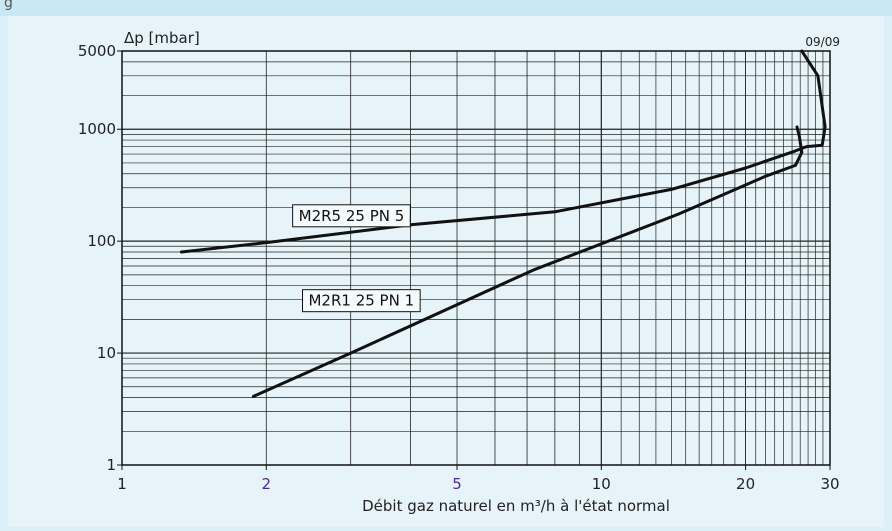  What do you see at coordinates (478, 484) in the screenshot?
I see `x-tick-labels: 1 2 5 10 20 30` at bounding box center [478, 484].